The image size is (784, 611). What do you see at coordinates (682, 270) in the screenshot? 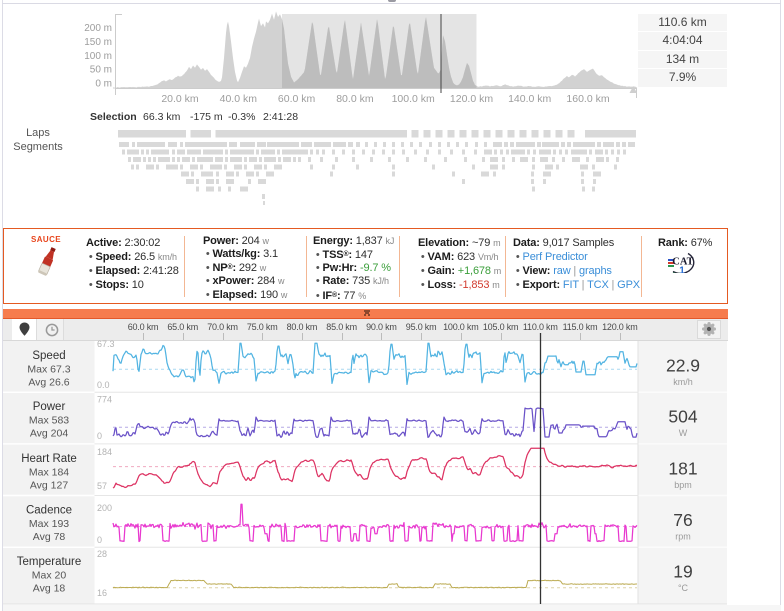
I see `svg-text: 1` at bounding box center [682, 270].